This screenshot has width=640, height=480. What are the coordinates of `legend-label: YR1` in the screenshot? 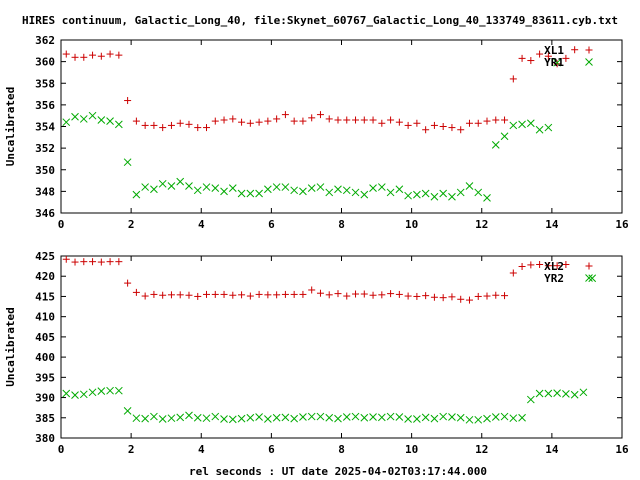 It's located at (554, 62).